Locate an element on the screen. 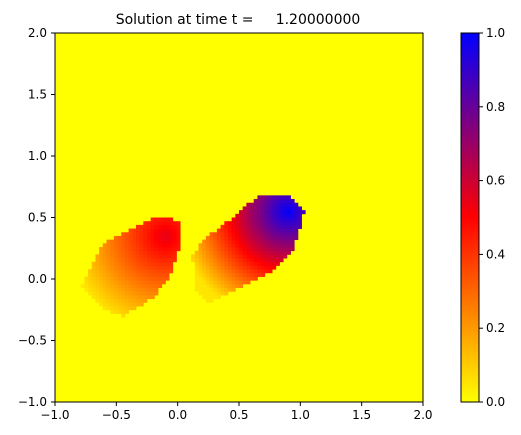 The image size is (521, 435). chart-title: Solution at time t = 1.20000000 is located at coordinates (238, 20).